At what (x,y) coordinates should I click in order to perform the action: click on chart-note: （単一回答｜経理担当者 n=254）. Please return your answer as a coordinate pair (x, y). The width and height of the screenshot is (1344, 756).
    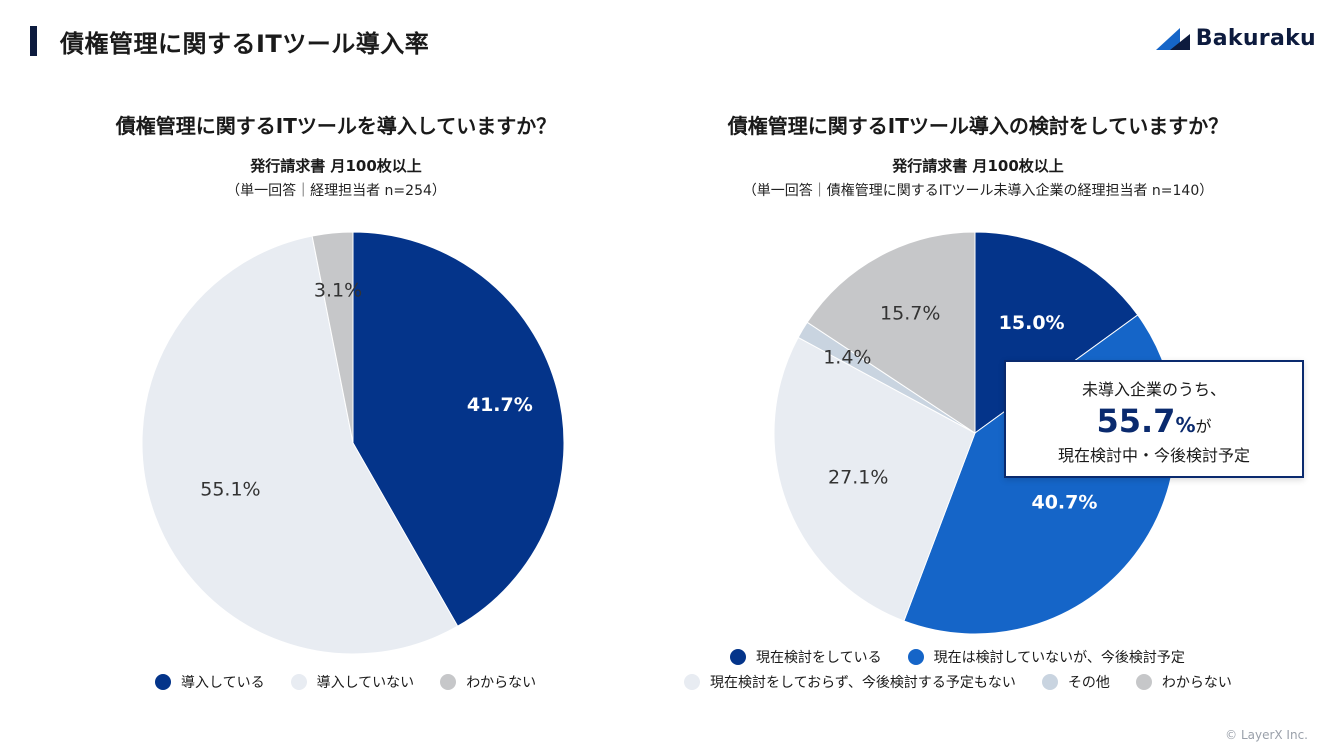
    Looking at the image, I should click on (336, 191).